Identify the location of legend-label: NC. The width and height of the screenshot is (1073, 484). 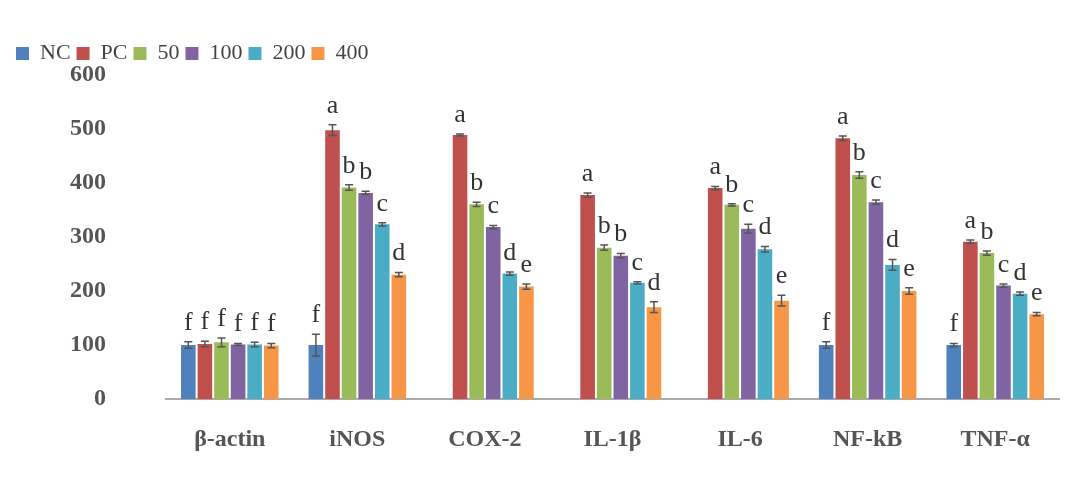
(55, 52).